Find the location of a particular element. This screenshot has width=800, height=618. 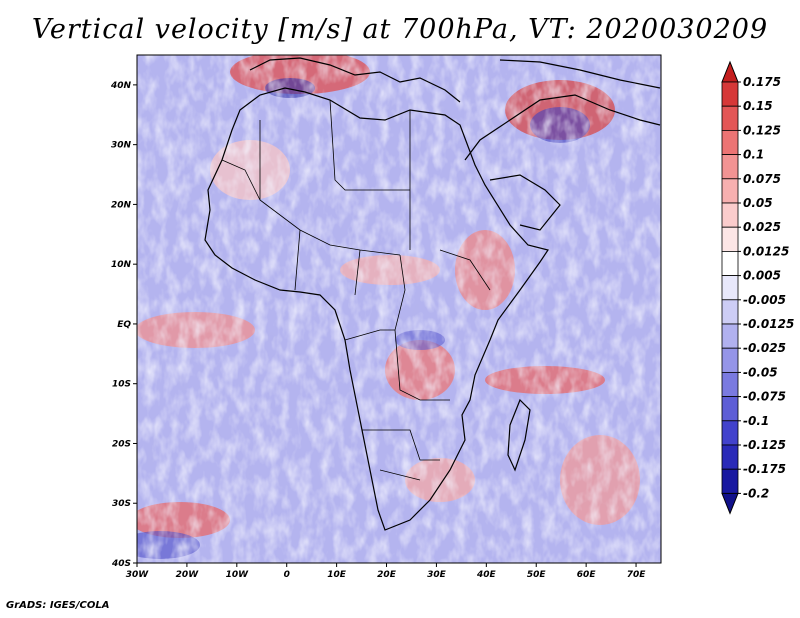

lon-tick-label: 0 is located at coordinates (287, 575).